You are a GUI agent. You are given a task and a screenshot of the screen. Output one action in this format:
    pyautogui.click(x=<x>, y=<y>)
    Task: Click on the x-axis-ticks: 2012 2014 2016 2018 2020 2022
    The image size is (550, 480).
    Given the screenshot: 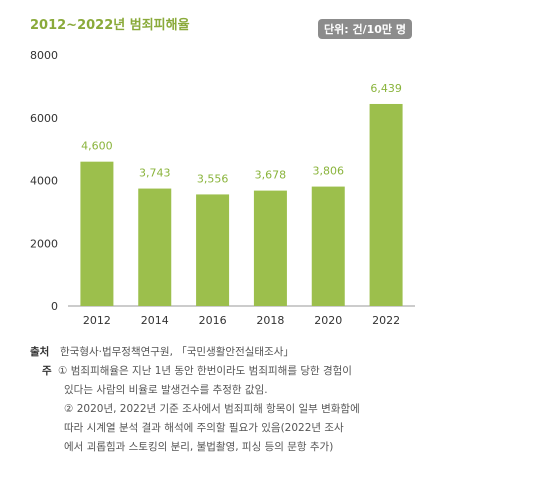 What is the action you would take?
    pyautogui.click(x=241, y=320)
    